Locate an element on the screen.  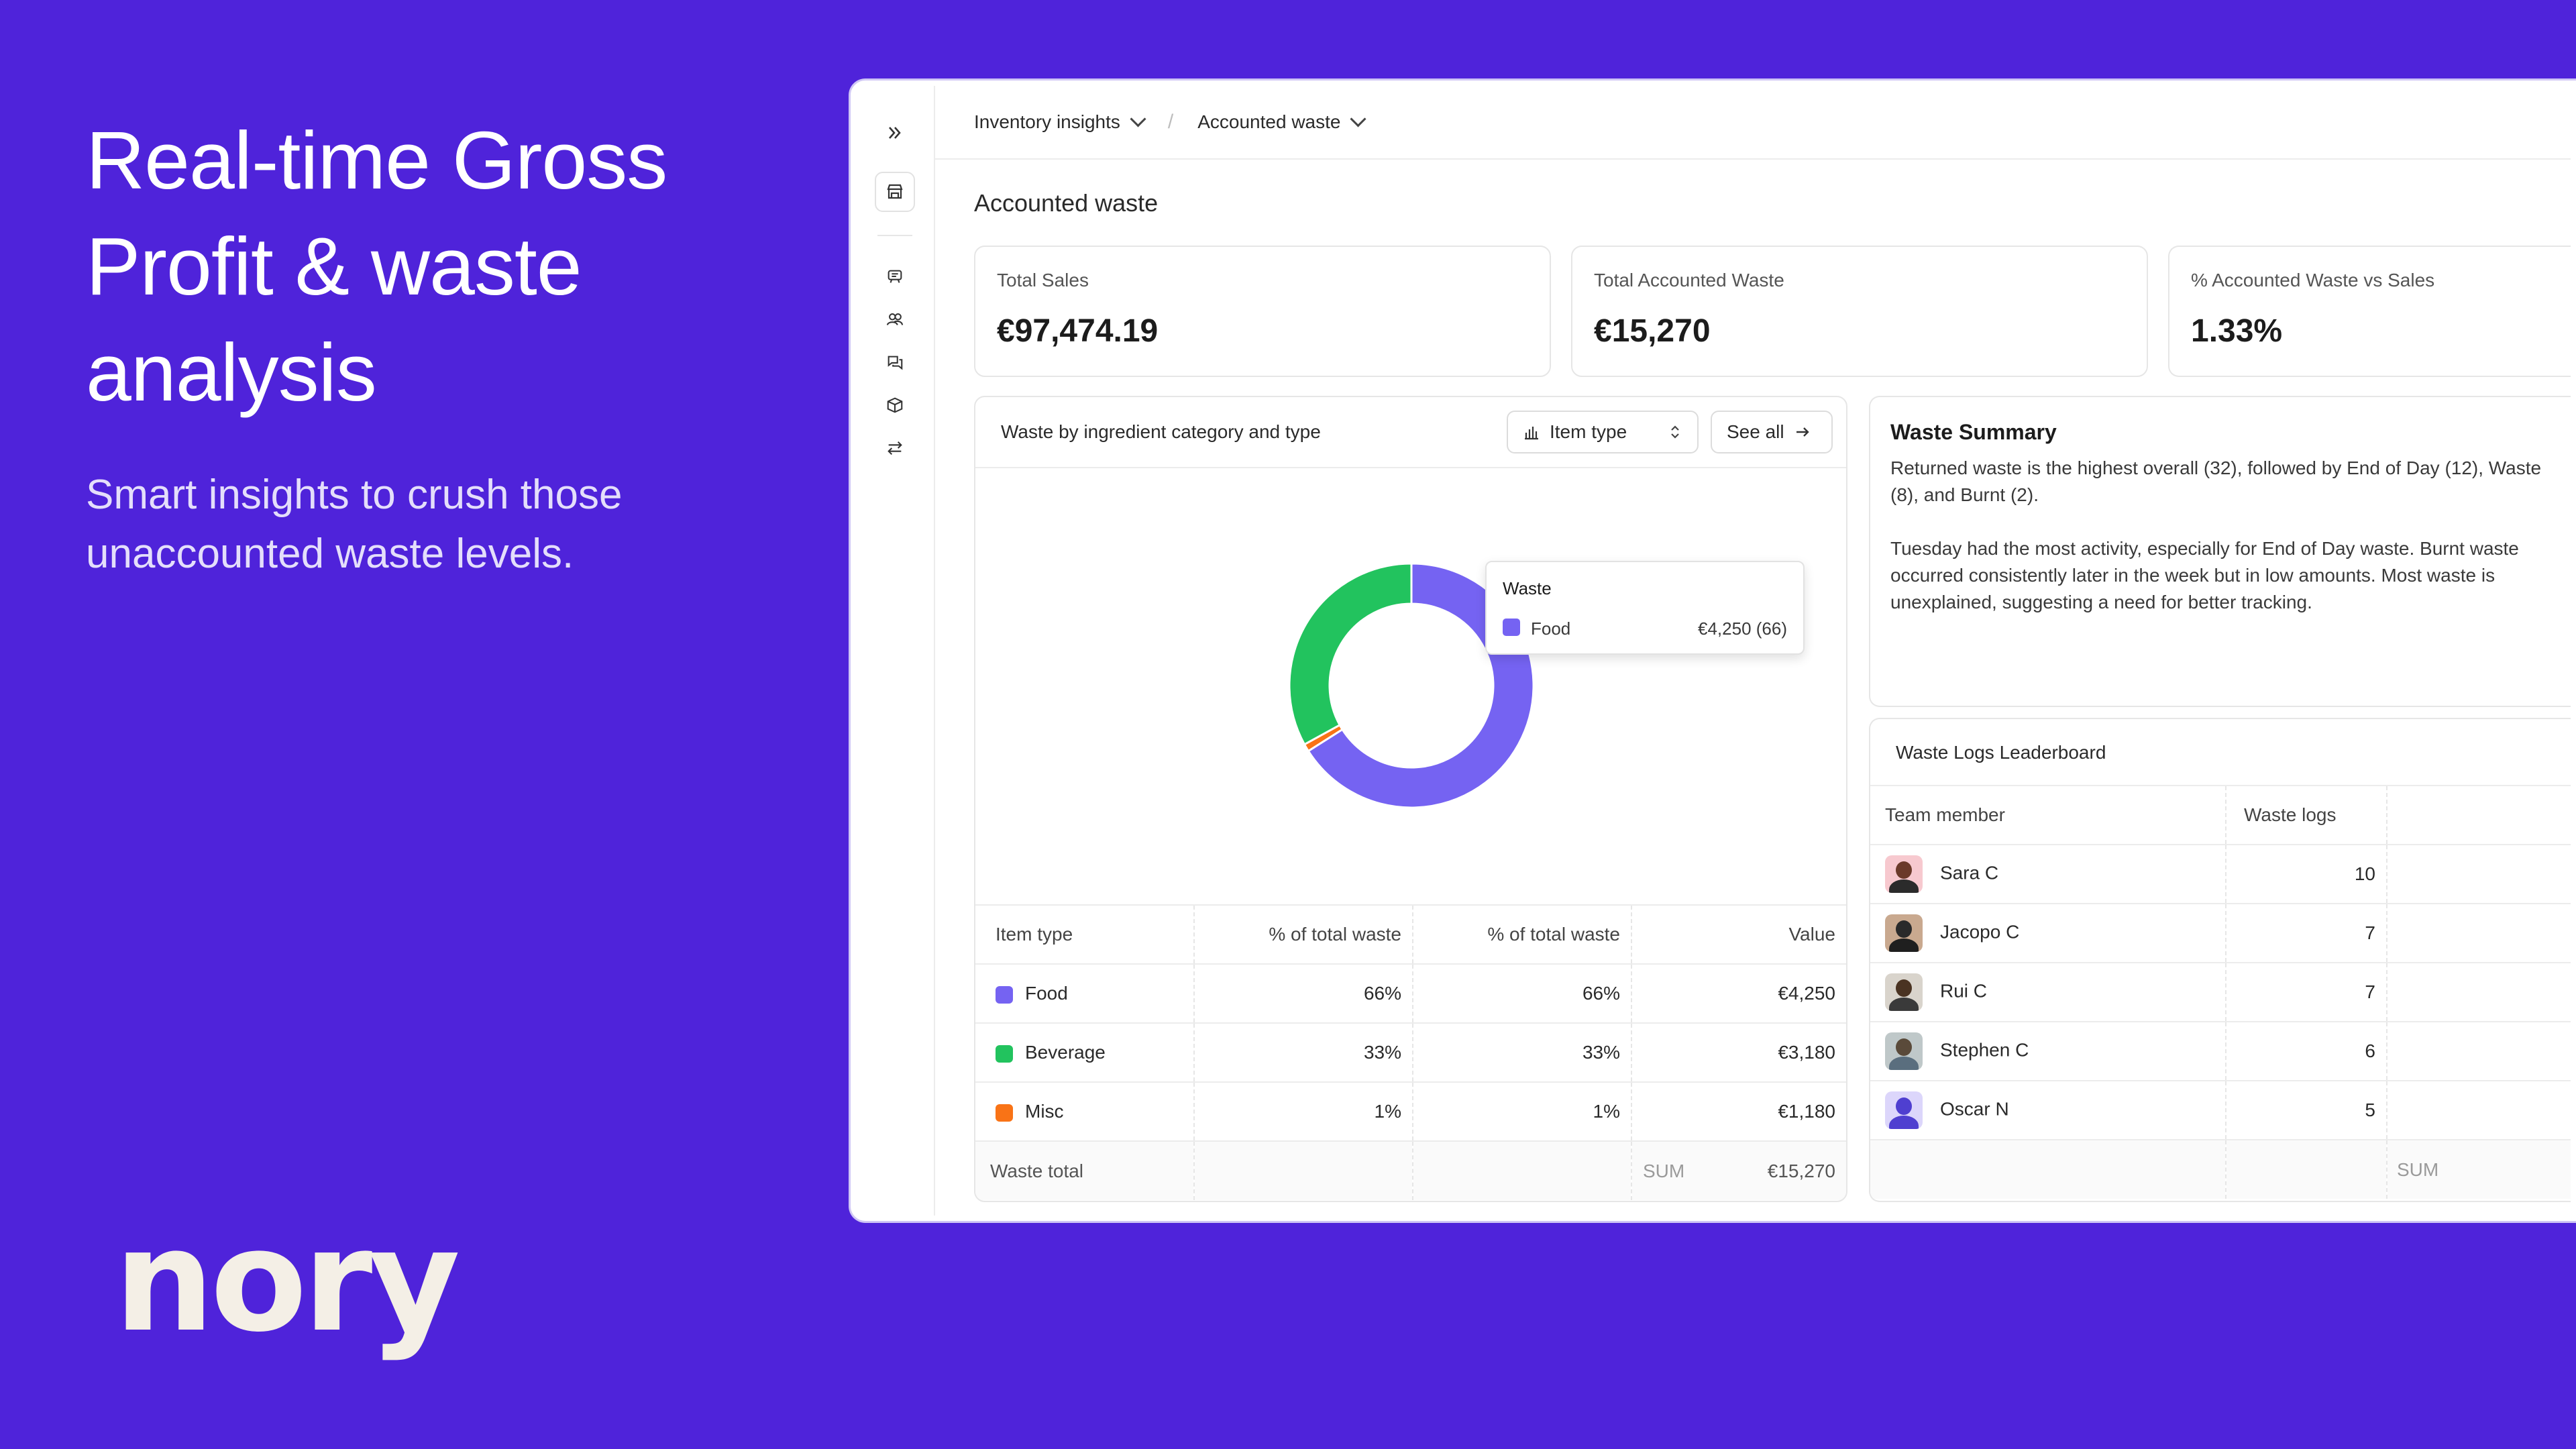
summary-title: Waste Summary is located at coordinates (1973, 432).